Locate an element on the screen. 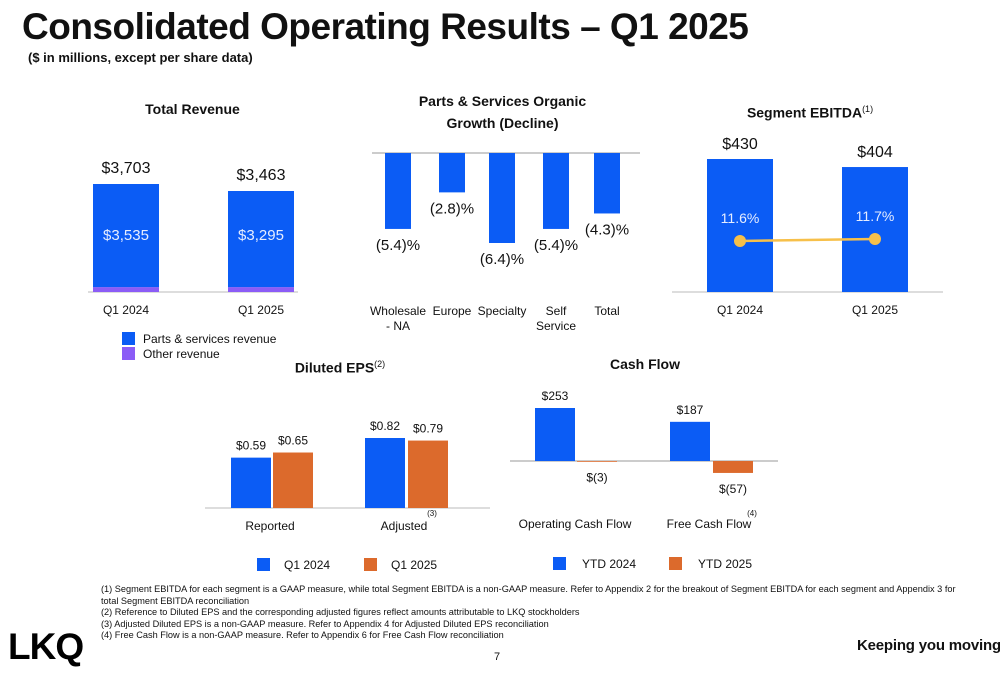 The image size is (1000, 685). ebitda-category-label: Q1 2025 is located at coordinates (875, 310).